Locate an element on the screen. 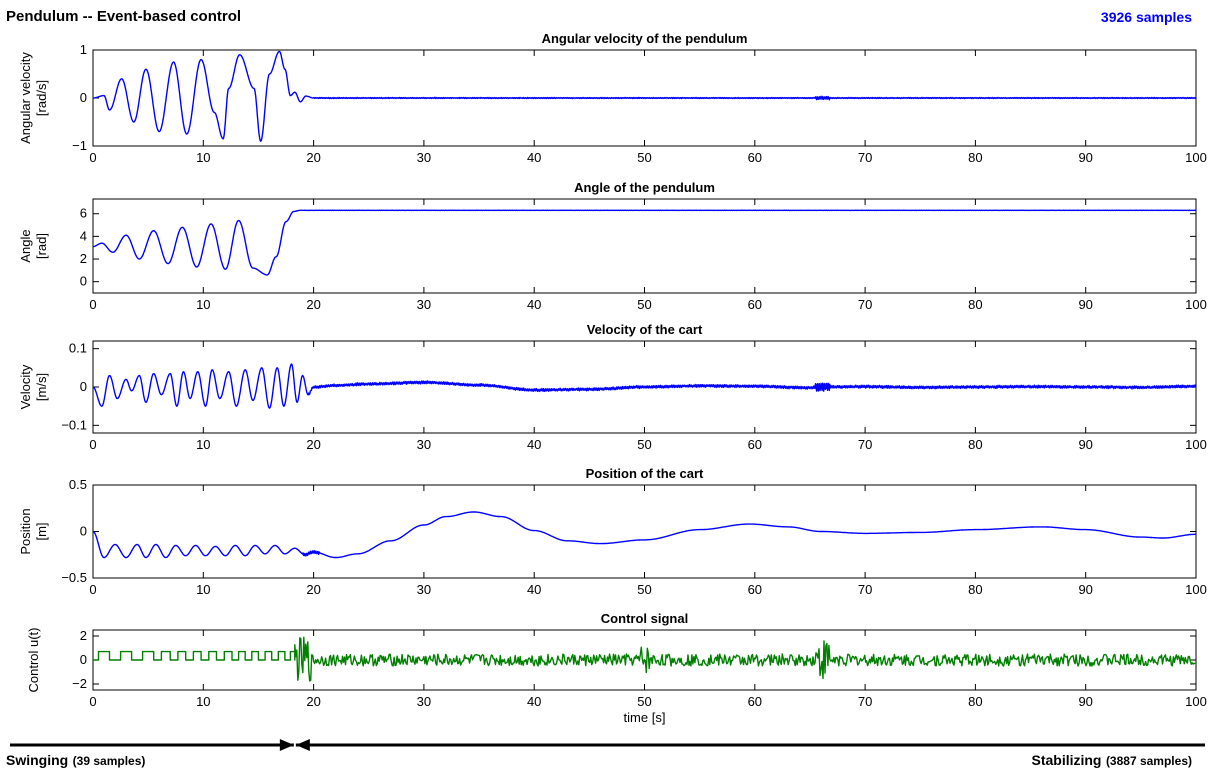 This screenshot has height=775, width=1218. panel-1-ylabel: Angular velocity is located at coordinates (25, 98).